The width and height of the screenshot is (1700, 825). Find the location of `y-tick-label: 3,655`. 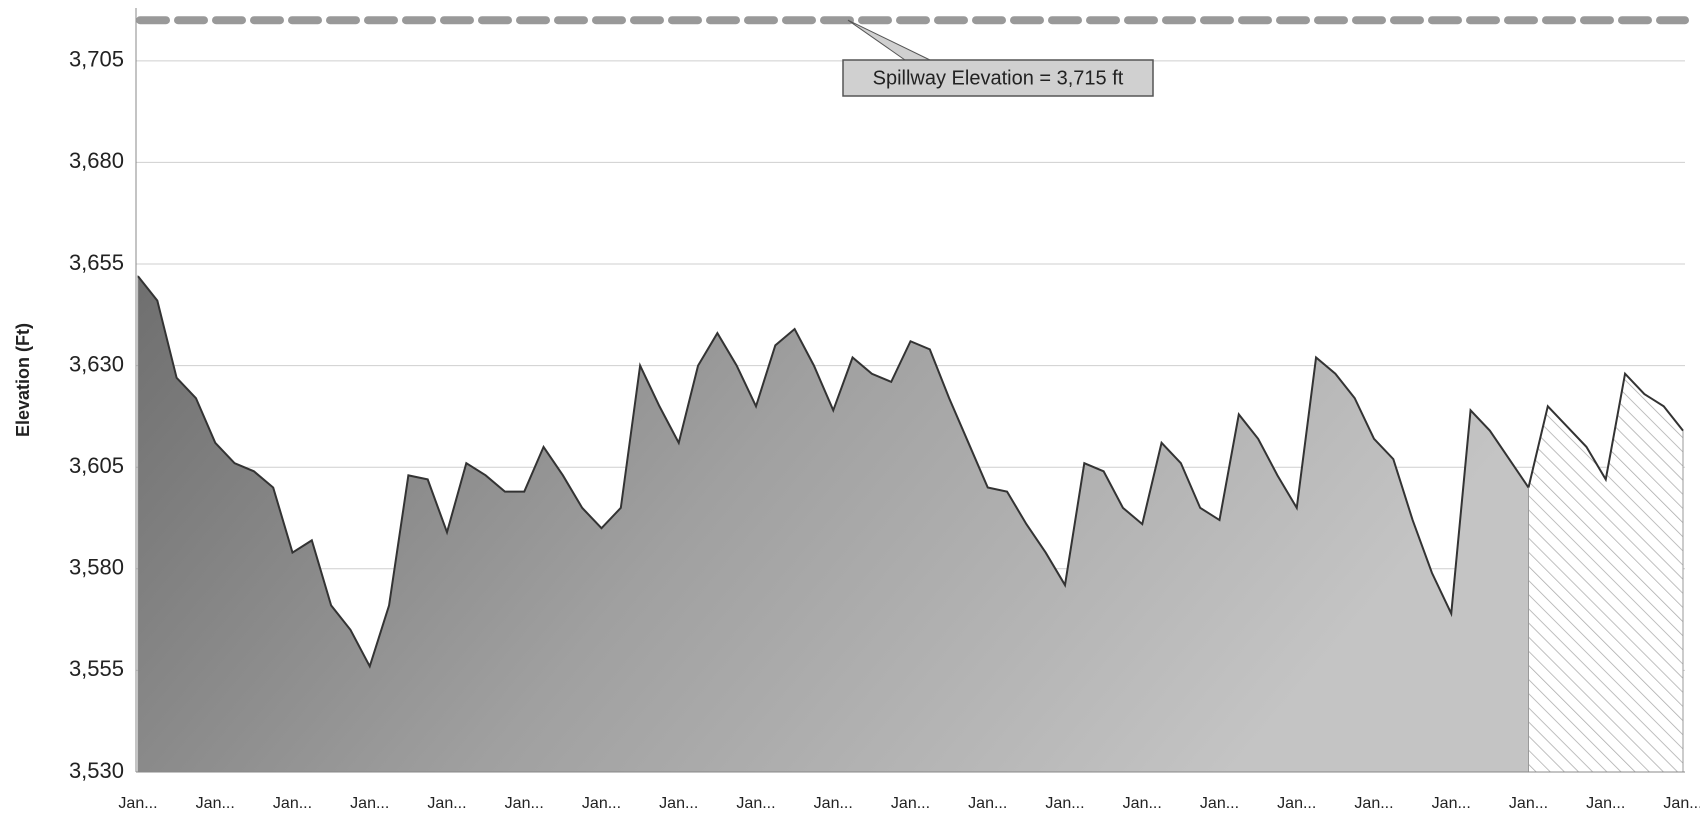

y-tick-label: 3,655 is located at coordinates (96, 262).